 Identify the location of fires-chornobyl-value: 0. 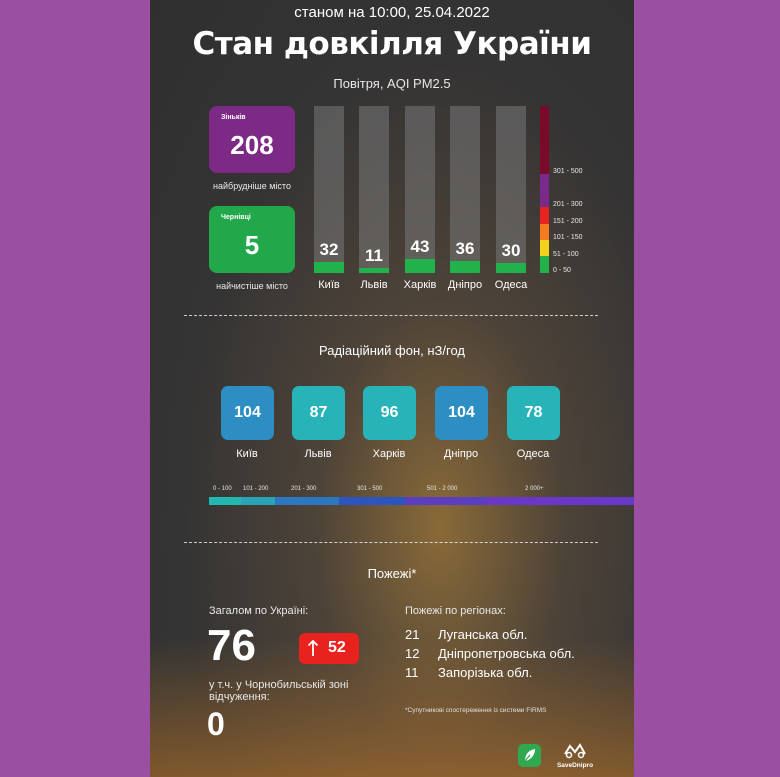
(216, 724).